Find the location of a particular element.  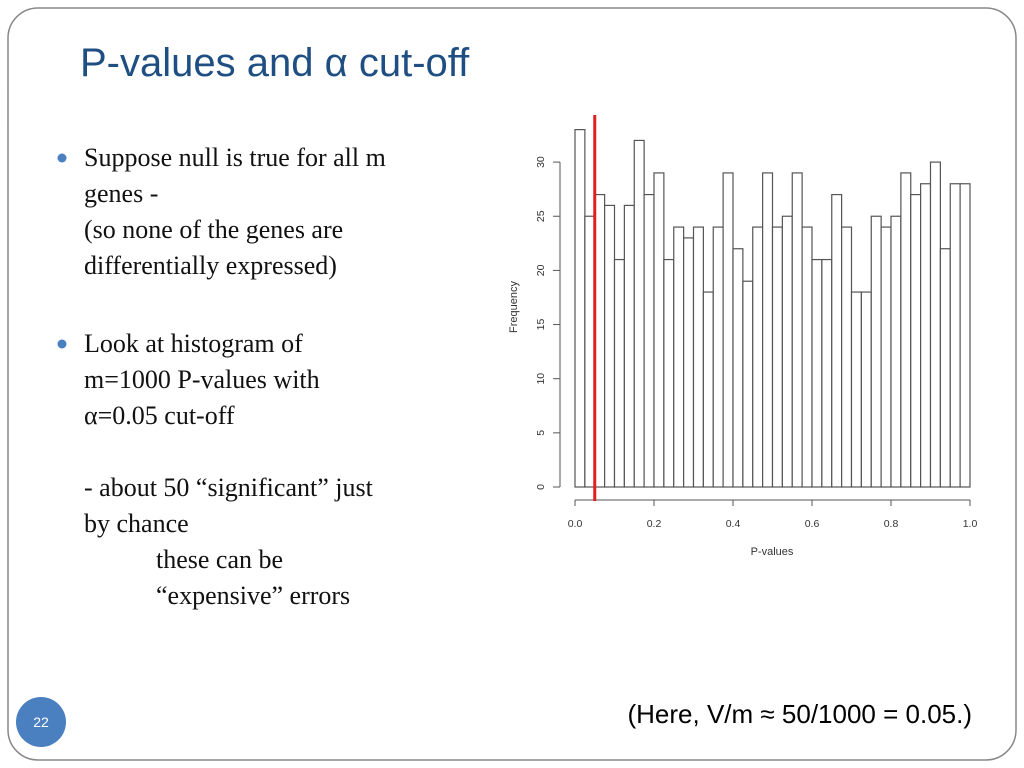

x-tick-label: 1.0 is located at coordinates (970, 524).